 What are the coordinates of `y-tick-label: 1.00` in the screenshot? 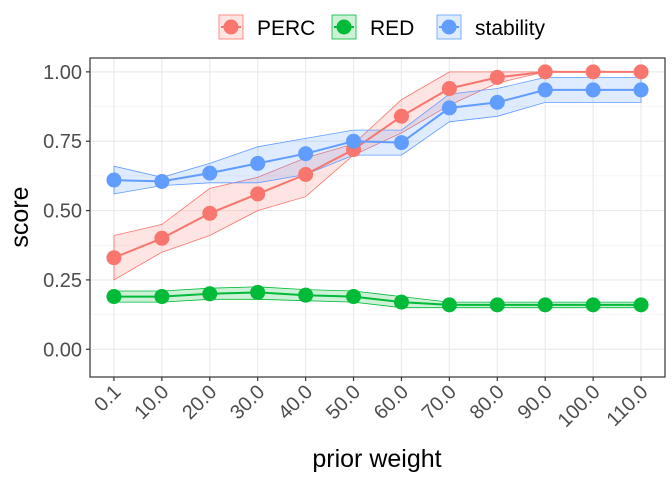 It's located at (62, 73).